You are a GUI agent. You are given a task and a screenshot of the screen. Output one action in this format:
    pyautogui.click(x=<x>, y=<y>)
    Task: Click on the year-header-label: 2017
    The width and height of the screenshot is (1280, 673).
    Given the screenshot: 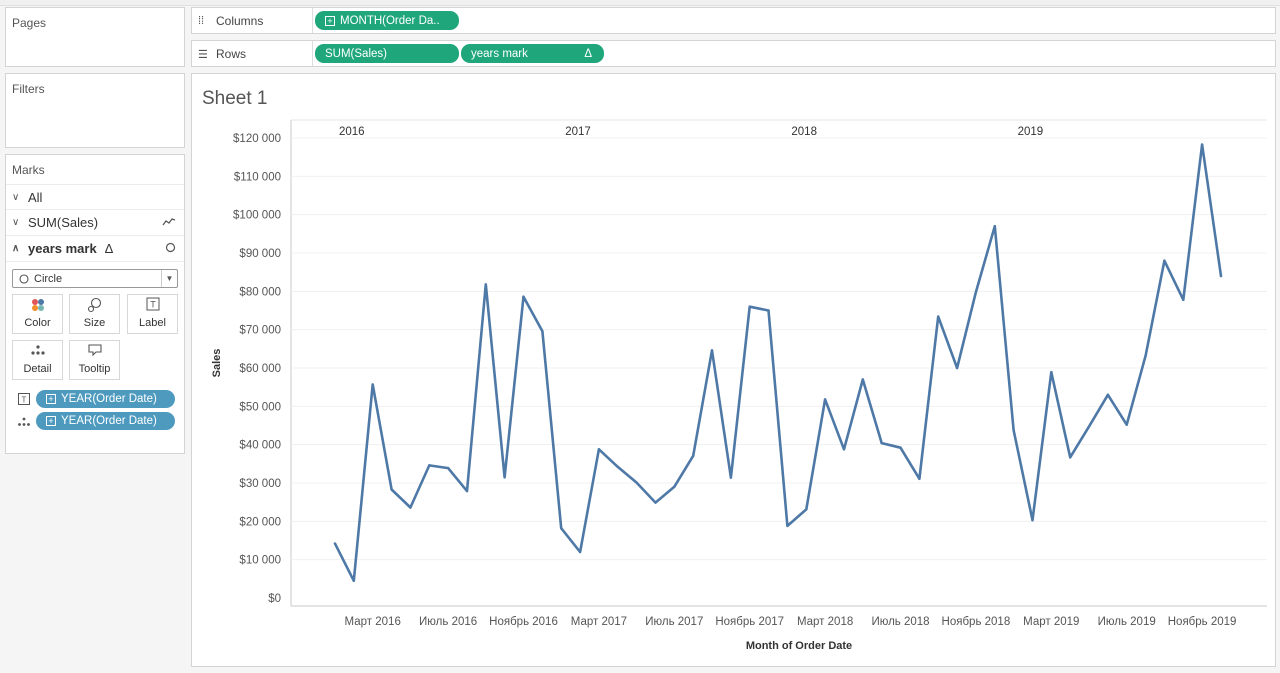 What is the action you would take?
    pyautogui.click(x=578, y=132)
    